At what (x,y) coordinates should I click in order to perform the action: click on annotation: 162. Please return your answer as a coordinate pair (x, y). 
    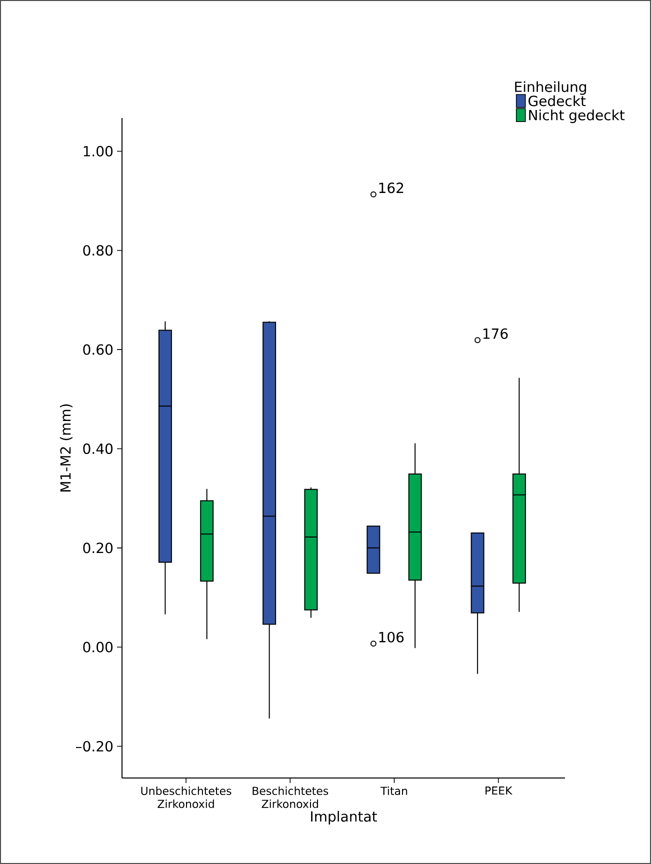
    Looking at the image, I should click on (391, 188).